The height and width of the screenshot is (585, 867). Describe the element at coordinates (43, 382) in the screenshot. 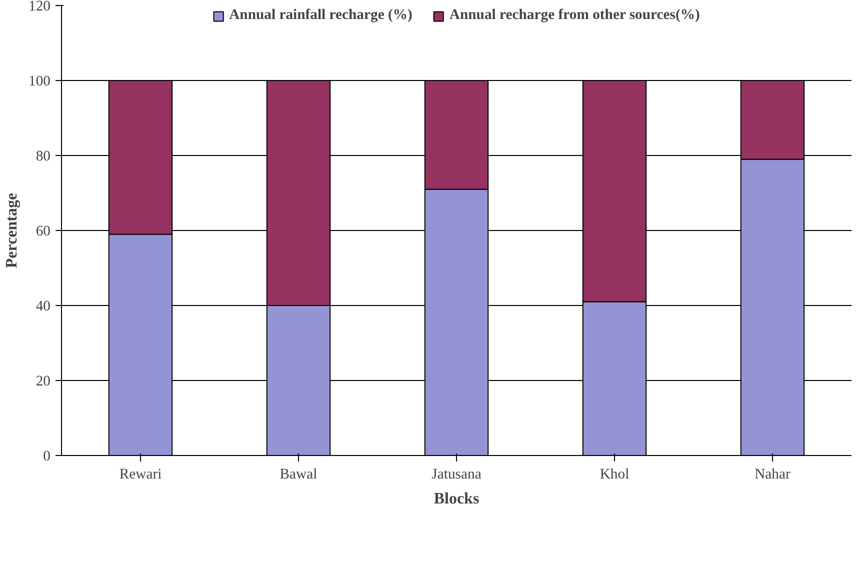

I see `y-tick-label: 20` at that location.